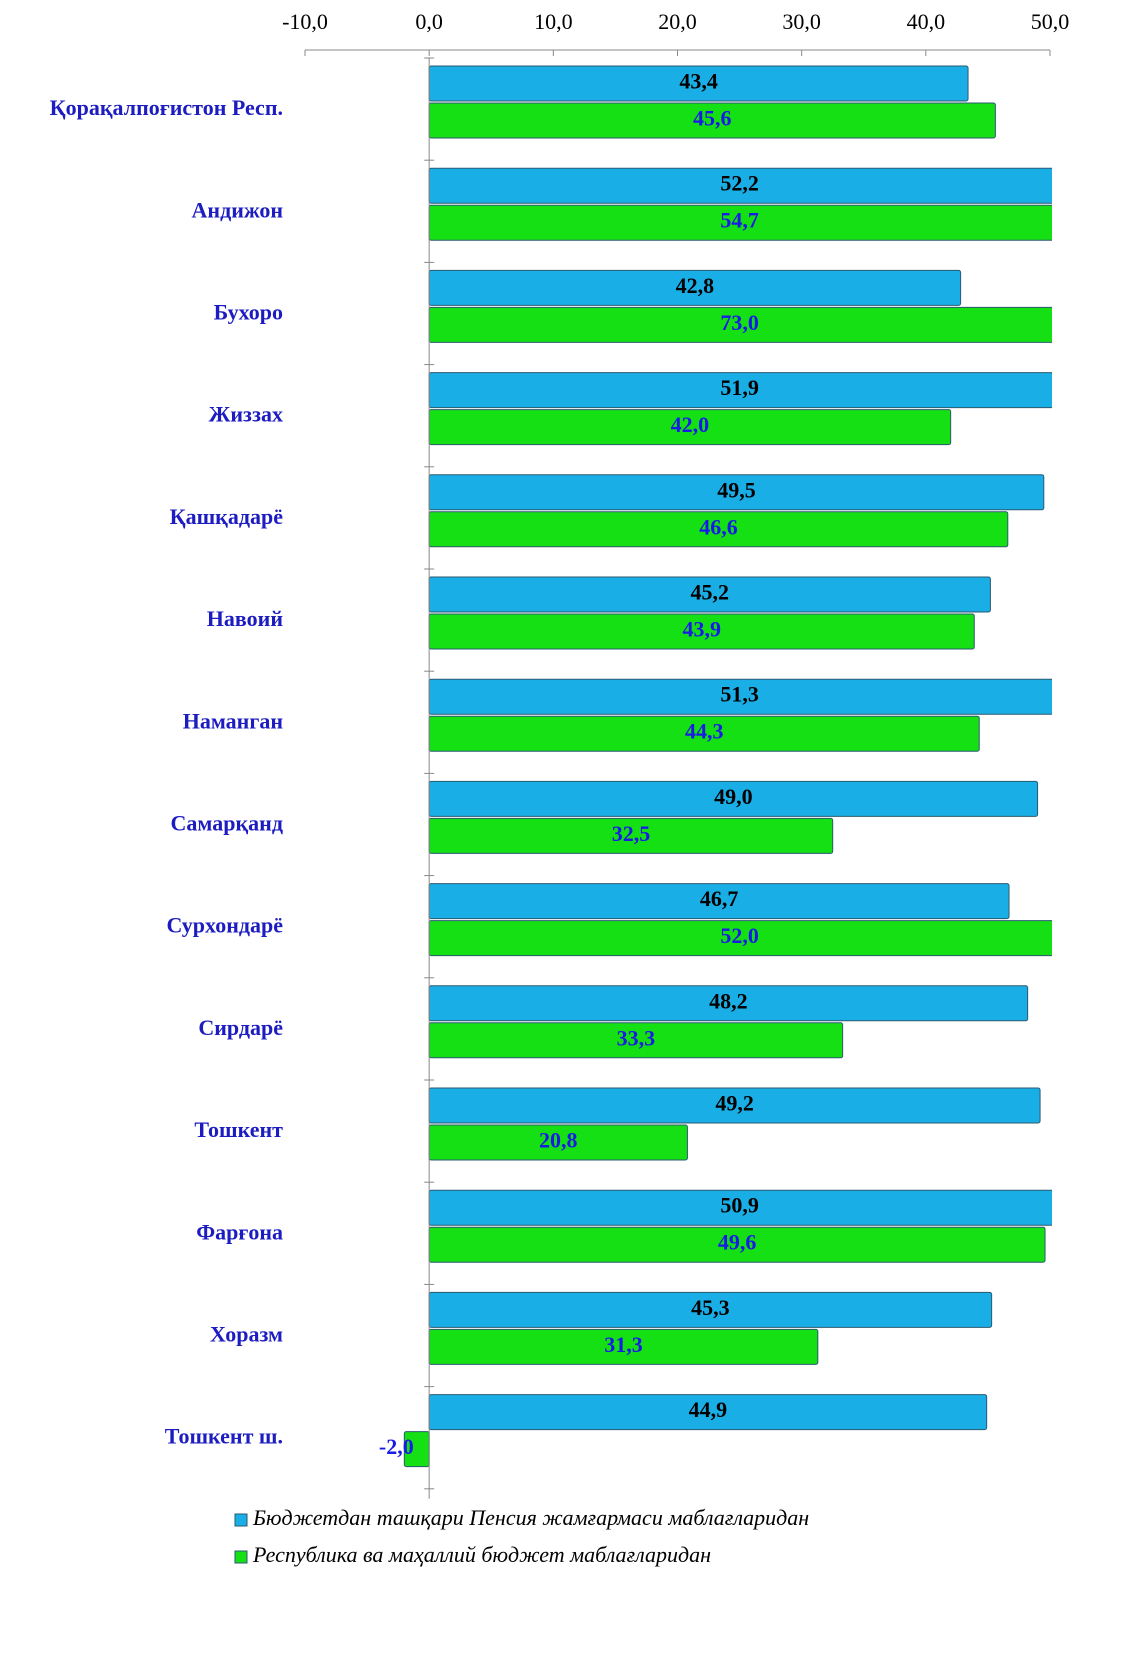 This screenshot has height=1666, width=1142. I want to click on category-label: Жиззах, so click(246, 414).